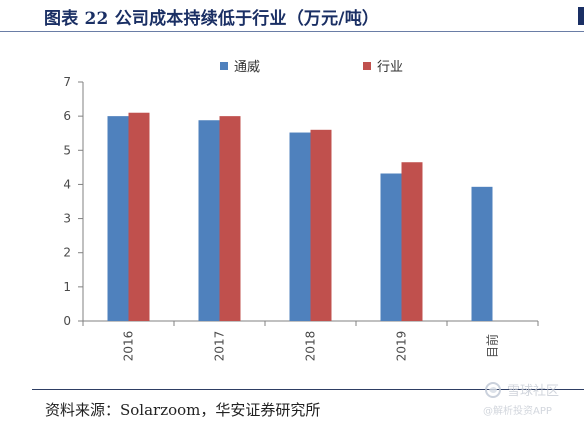 This screenshot has width=584, height=427. Describe the element at coordinates (311, 346) in the screenshot. I see `x-tick-label: 2018` at that location.